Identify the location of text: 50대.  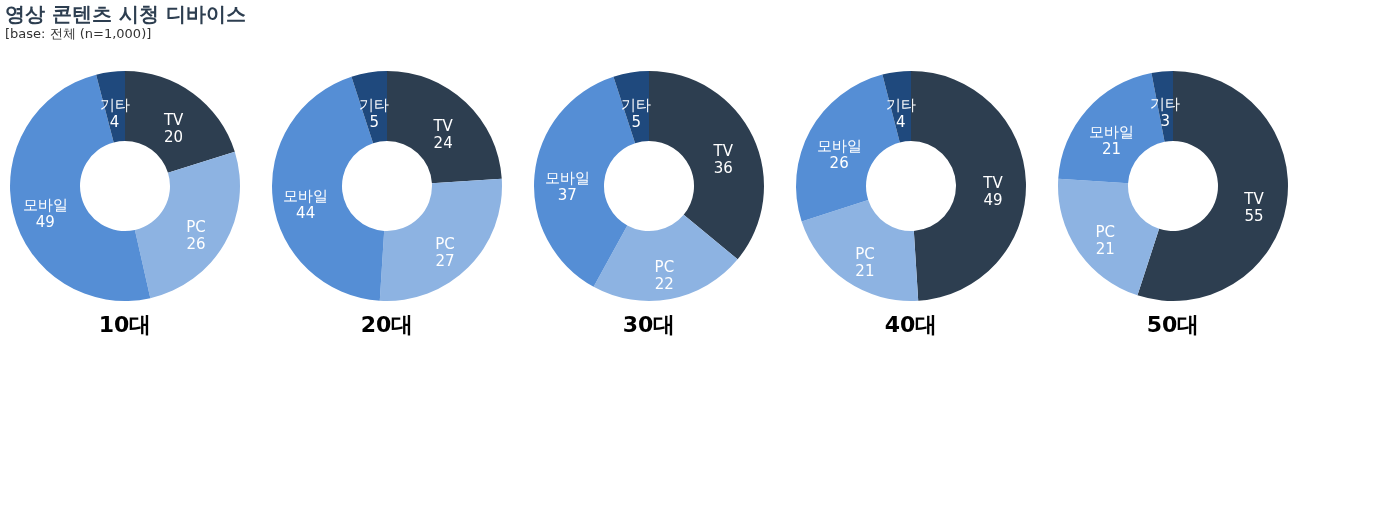
(1173, 324).